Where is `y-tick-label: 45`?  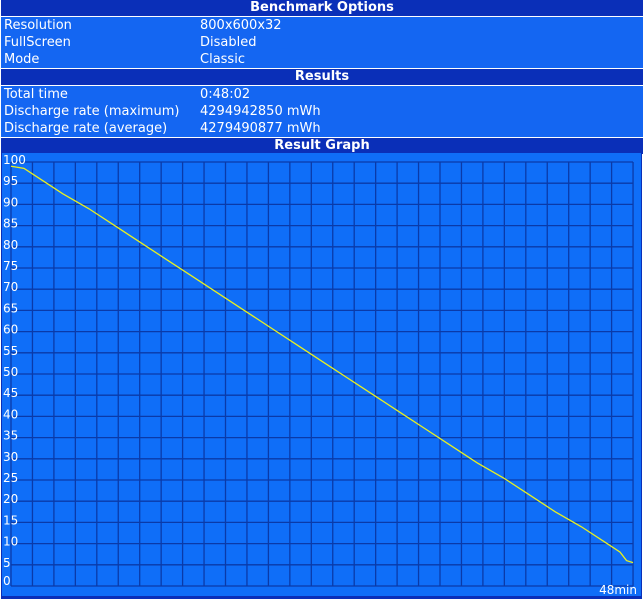
y-tick-label: 45 is located at coordinates (10, 393).